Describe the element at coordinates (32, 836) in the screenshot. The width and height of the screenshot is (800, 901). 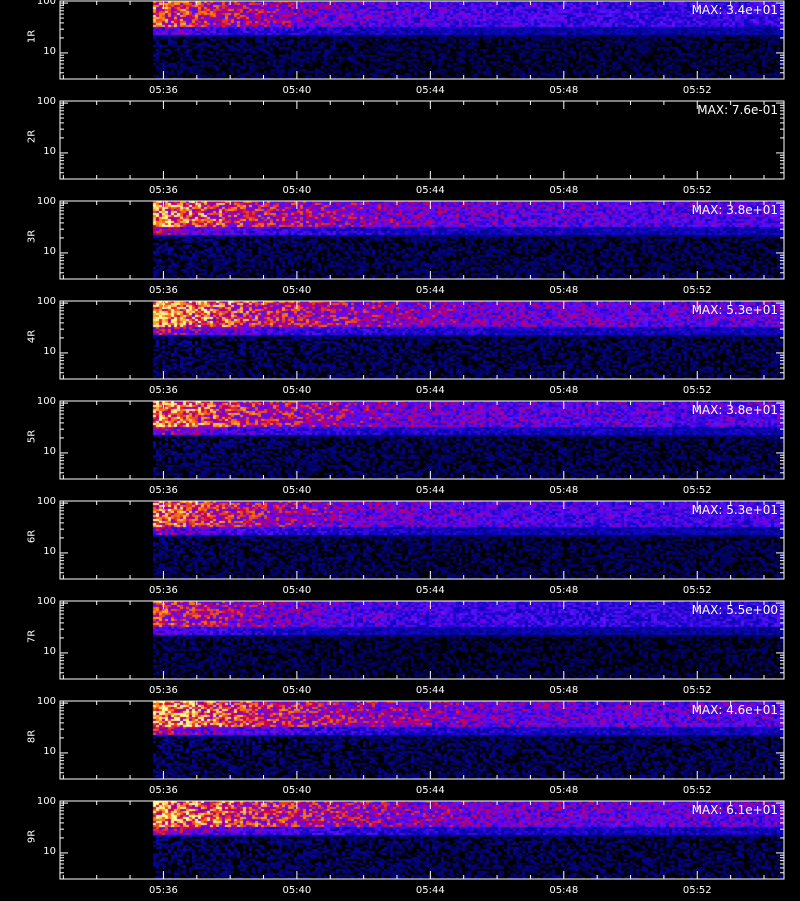
I see `panel-label: 9R` at that location.